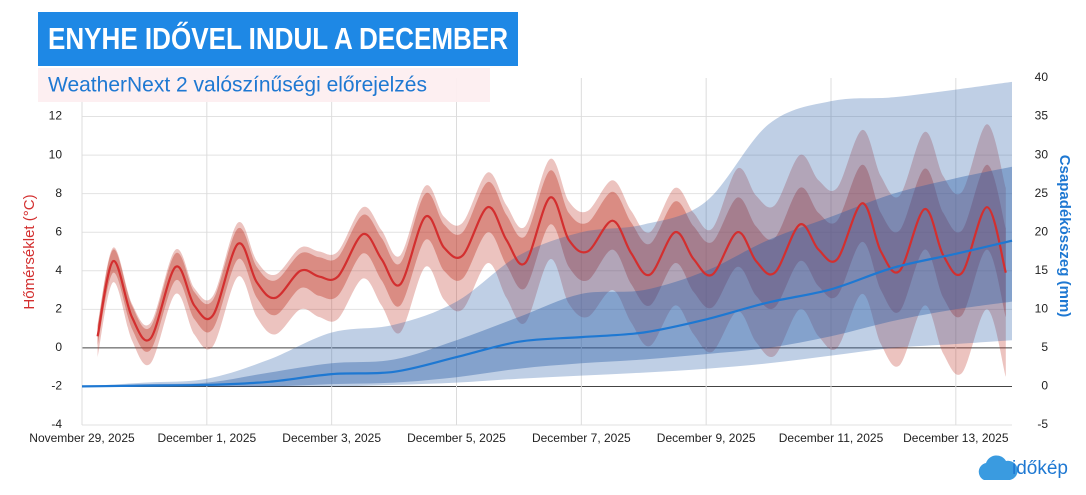  What do you see at coordinates (331, 438) in the screenshot?
I see `x-tick-label: December 3, 2025` at bounding box center [331, 438].